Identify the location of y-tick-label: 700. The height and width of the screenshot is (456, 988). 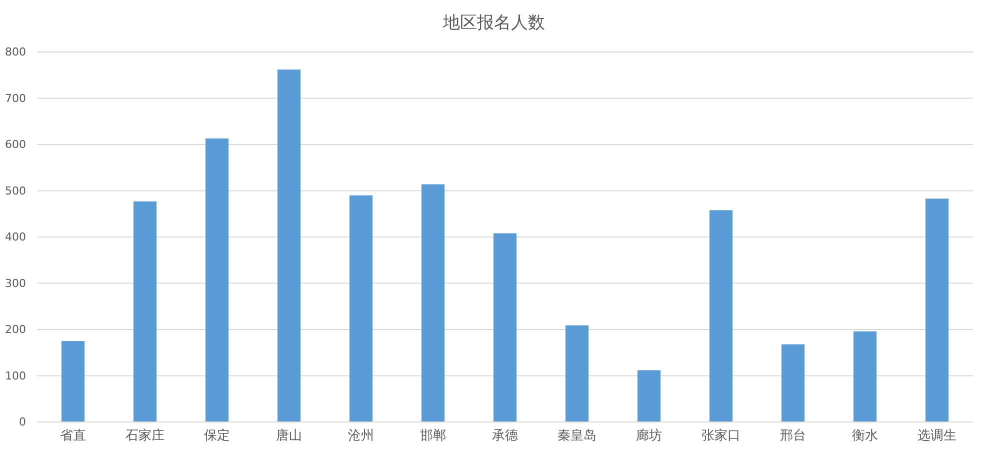
(15, 98).